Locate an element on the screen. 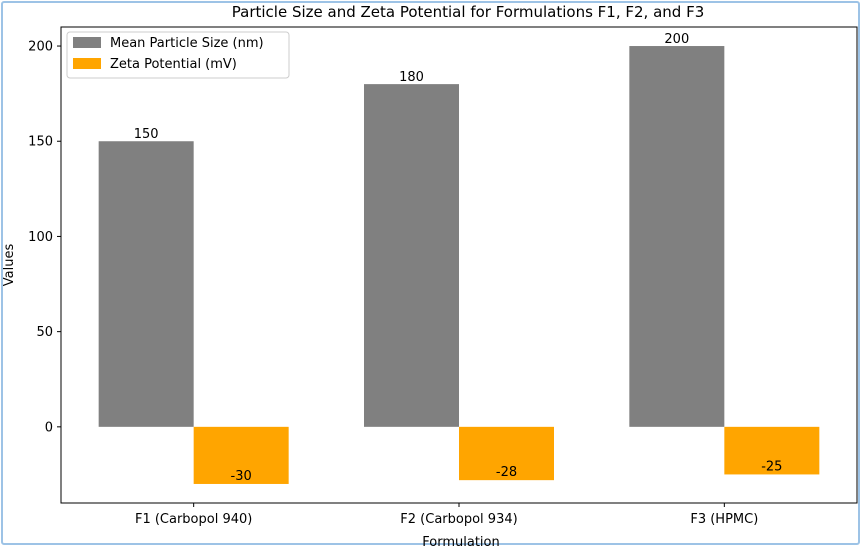  bar-value-label: -28 is located at coordinates (506, 472).